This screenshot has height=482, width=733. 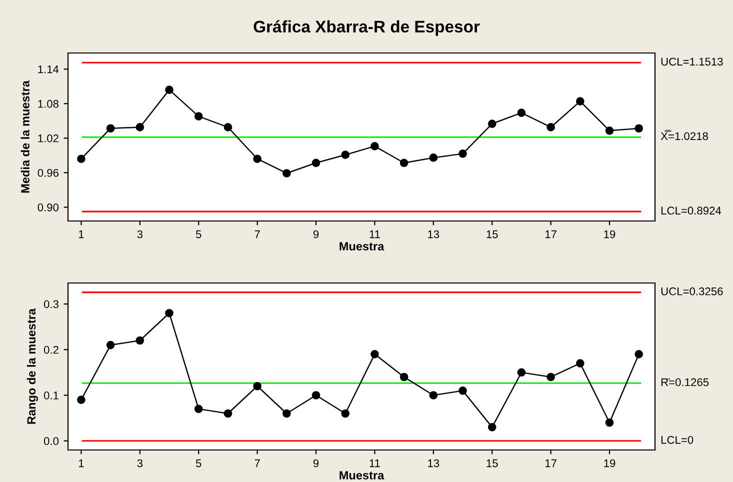 I want to click on y-axis-title: Media de la muestra, so click(x=25, y=136).